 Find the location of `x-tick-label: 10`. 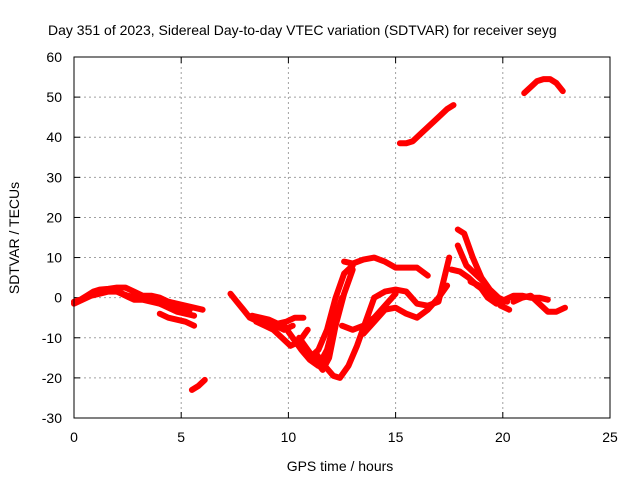

x-tick-label: 10 is located at coordinates (289, 437).